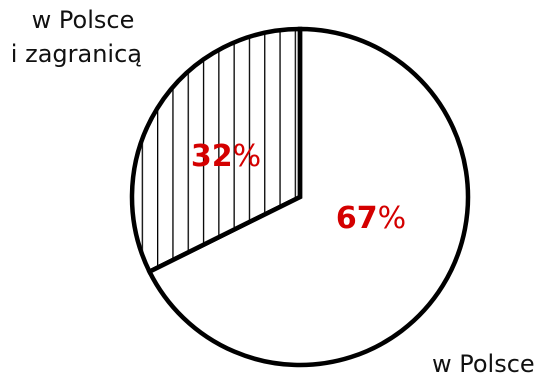 Image resolution: width=546 pixels, height=383 pixels. What do you see at coordinates (357, 218) in the screenshot?
I see `value-number: 67` at bounding box center [357, 218].